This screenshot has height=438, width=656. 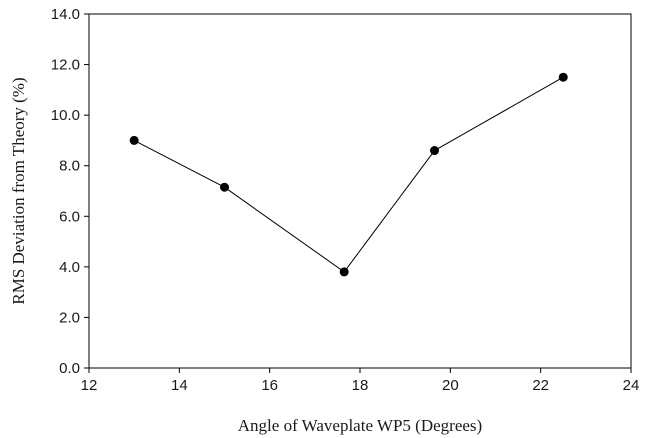 What do you see at coordinates (269, 385) in the screenshot?
I see `x-tick-label: 16` at bounding box center [269, 385].